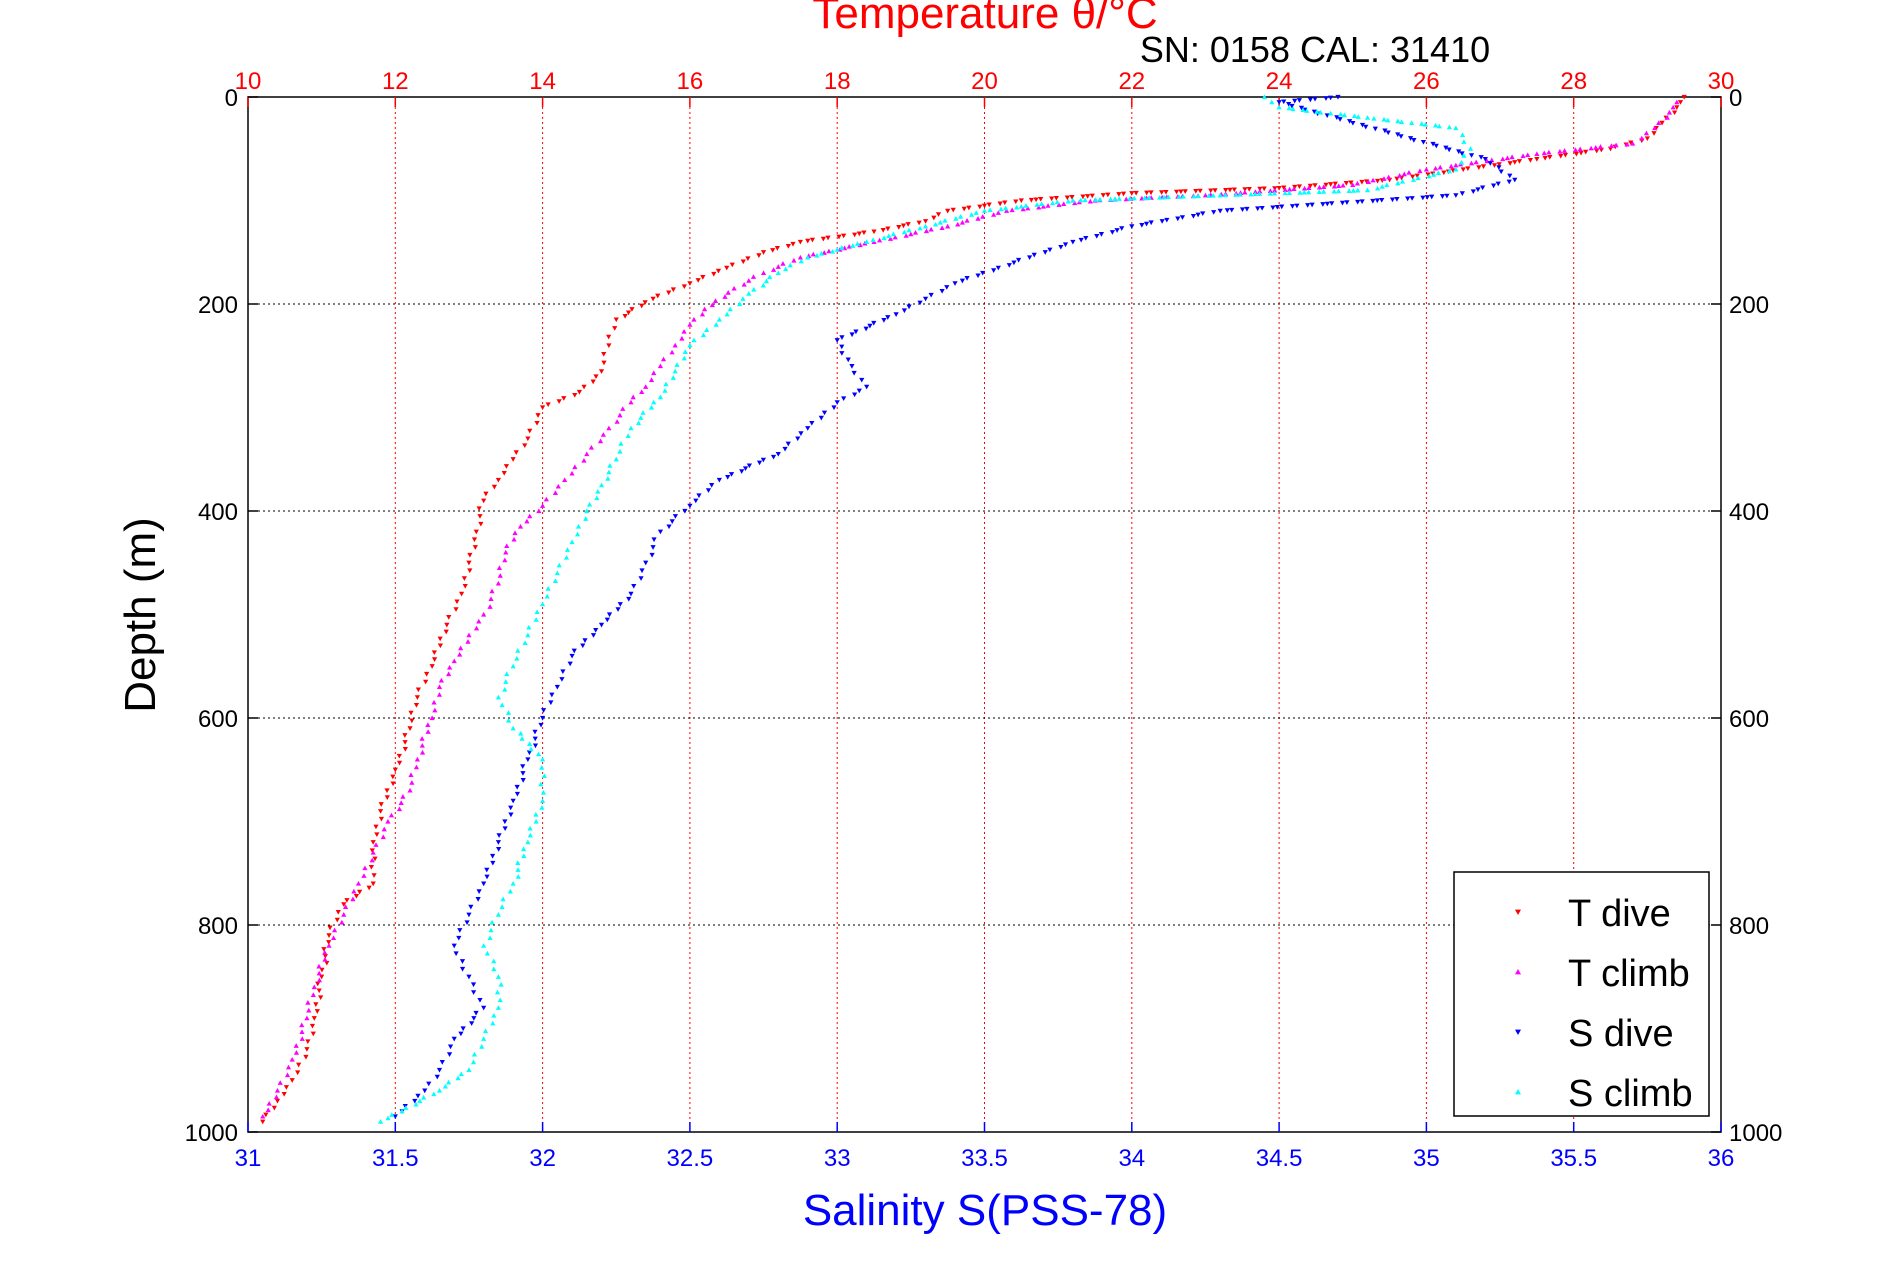 The width and height of the screenshot is (1891, 1262). Describe the element at coordinates (1518, 972) in the screenshot. I see `legend-marker` at that location.